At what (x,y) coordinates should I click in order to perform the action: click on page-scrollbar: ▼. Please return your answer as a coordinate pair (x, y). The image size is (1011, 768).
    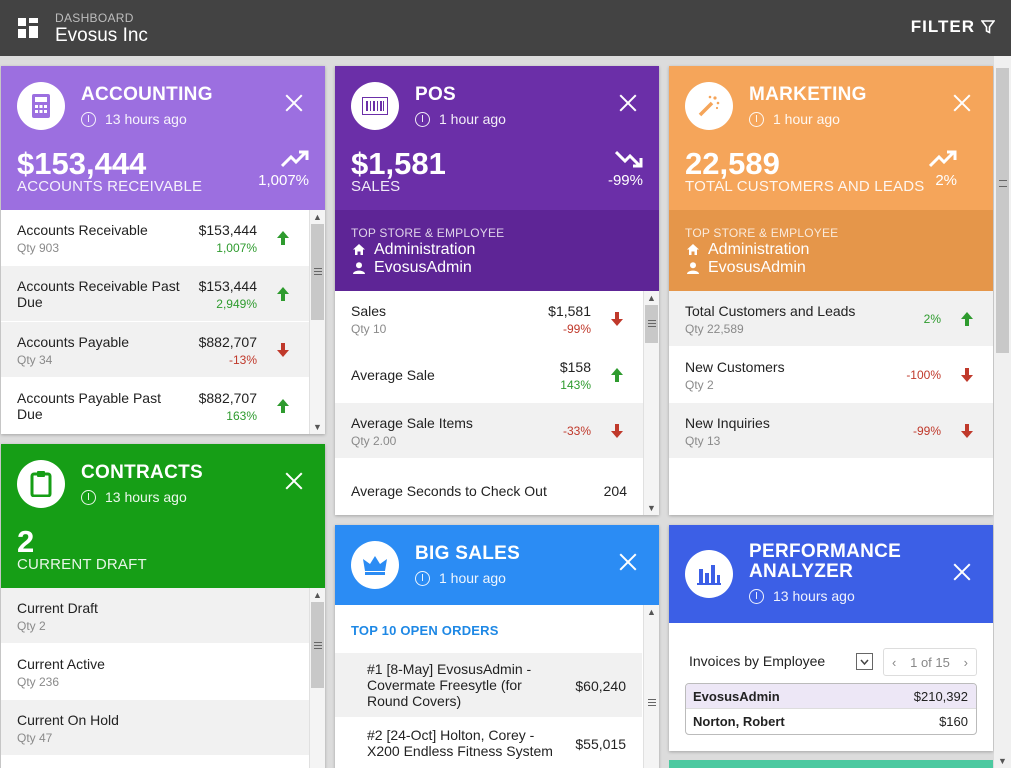
    Looking at the image, I should click on (1002, 412).